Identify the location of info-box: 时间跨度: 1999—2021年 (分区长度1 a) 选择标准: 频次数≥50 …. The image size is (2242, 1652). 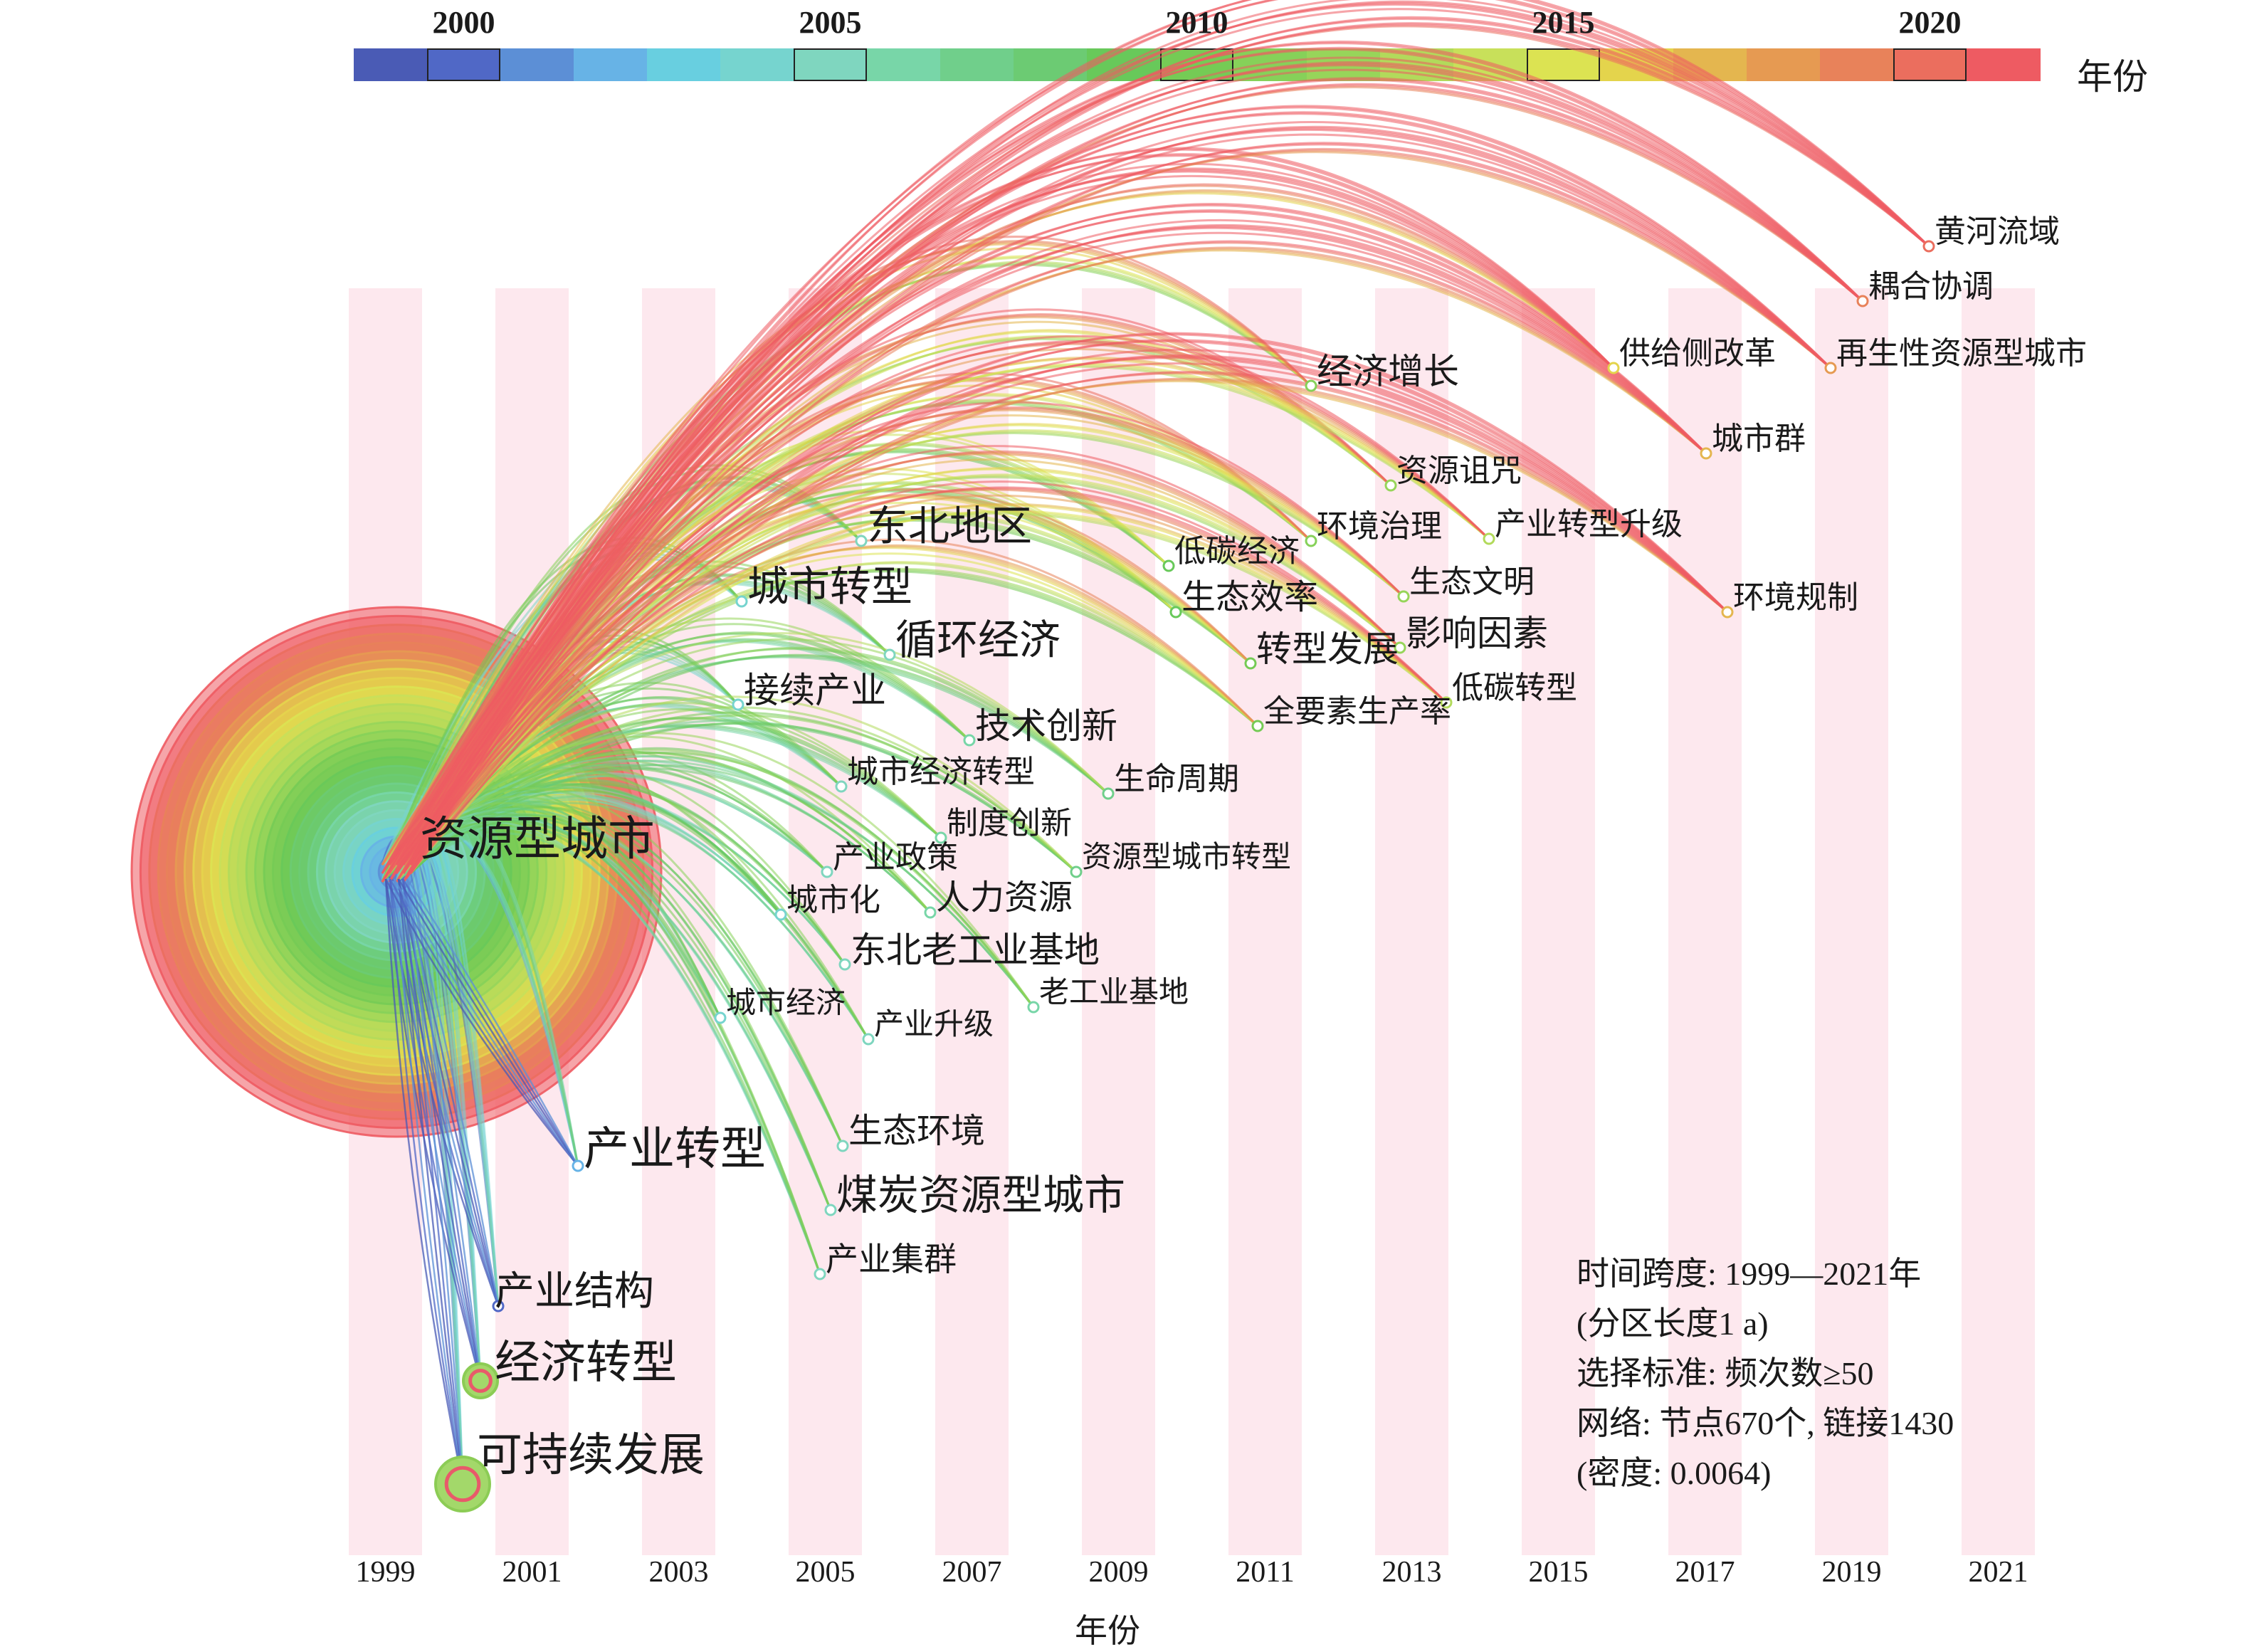
(1765, 1373).